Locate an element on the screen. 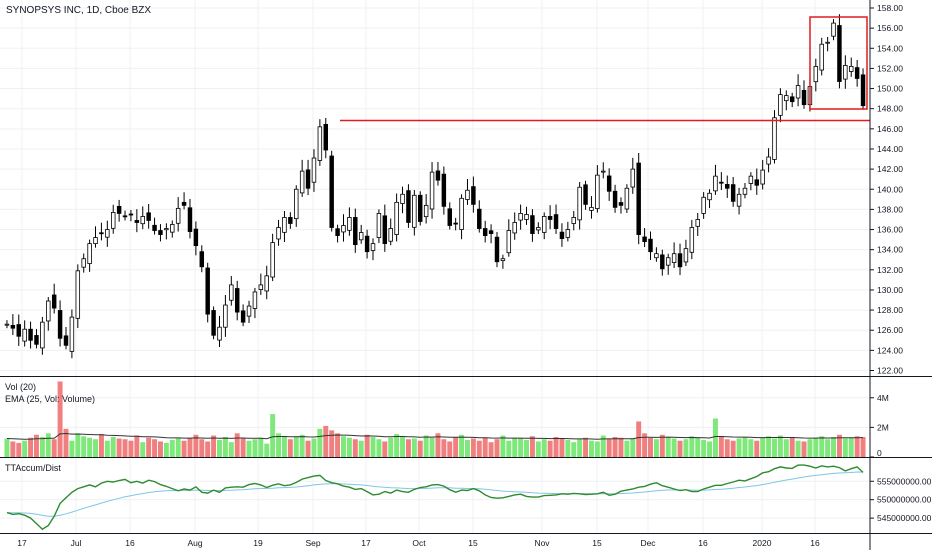 The width and height of the screenshot is (932, 555). volume-bars is located at coordinates (435, 419).